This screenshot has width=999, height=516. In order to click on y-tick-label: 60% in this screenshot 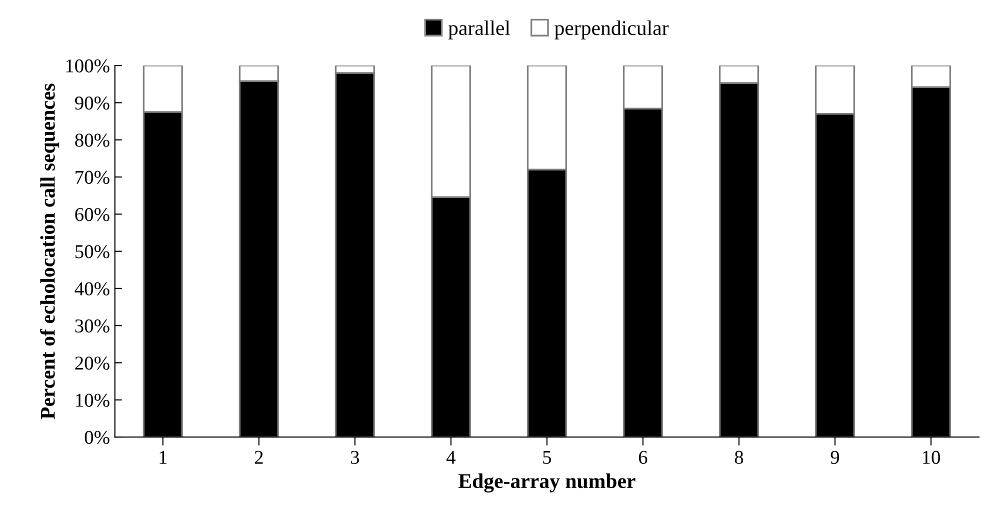, I will do `click(92, 215)`.